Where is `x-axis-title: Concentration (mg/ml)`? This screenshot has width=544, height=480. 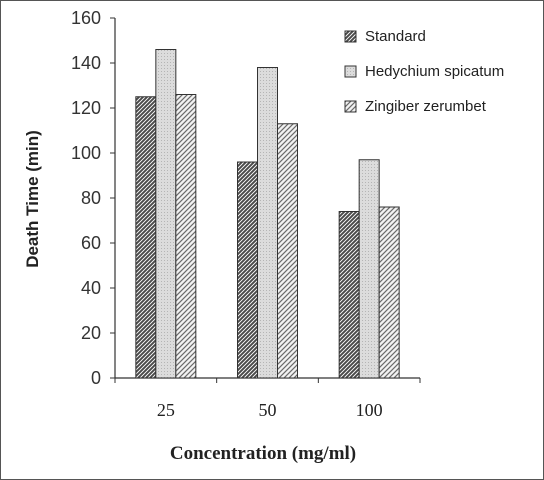
x-axis-title: Concentration (mg/ml) is located at coordinates (263, 453).